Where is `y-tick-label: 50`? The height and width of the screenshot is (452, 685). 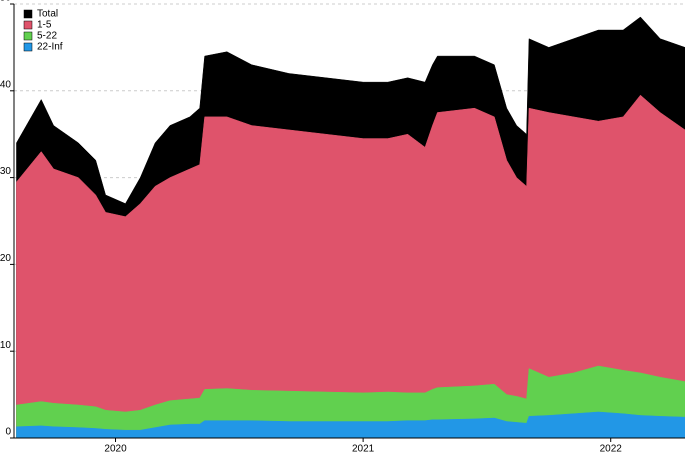
y-tick-label: 50 is located at coordinates (5, 2).